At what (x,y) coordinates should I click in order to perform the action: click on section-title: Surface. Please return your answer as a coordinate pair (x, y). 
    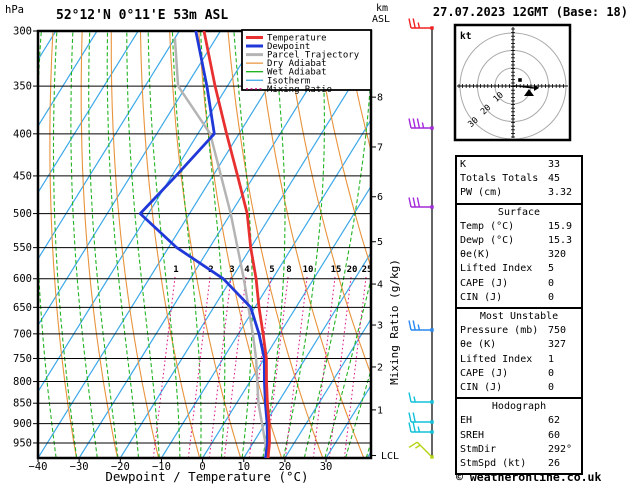
    Looking at the image, I should click on (519, 212).